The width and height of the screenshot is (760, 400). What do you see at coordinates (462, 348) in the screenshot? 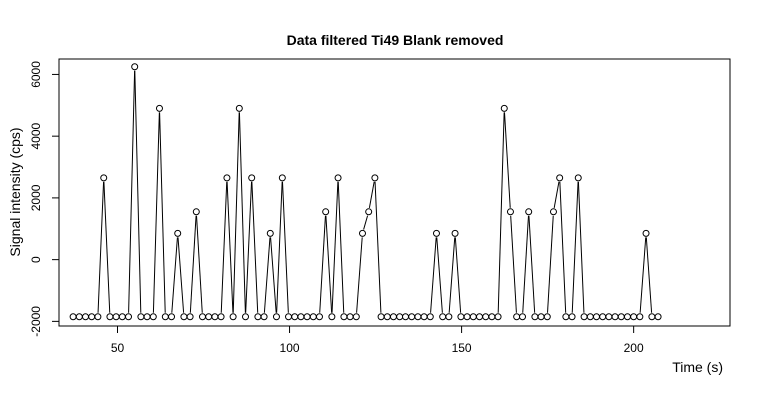
I see `x-tick-label: 150` at bounding box center [462, 348].